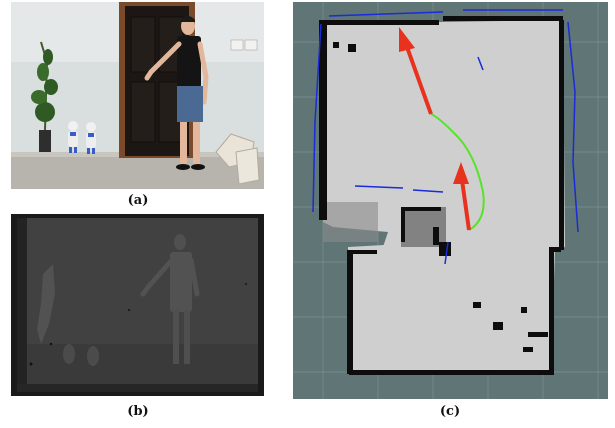  What do you see at coordinates (138, 200) in the screenshot?
I see `caption-a: (a)` at bounding box center [138, 200].